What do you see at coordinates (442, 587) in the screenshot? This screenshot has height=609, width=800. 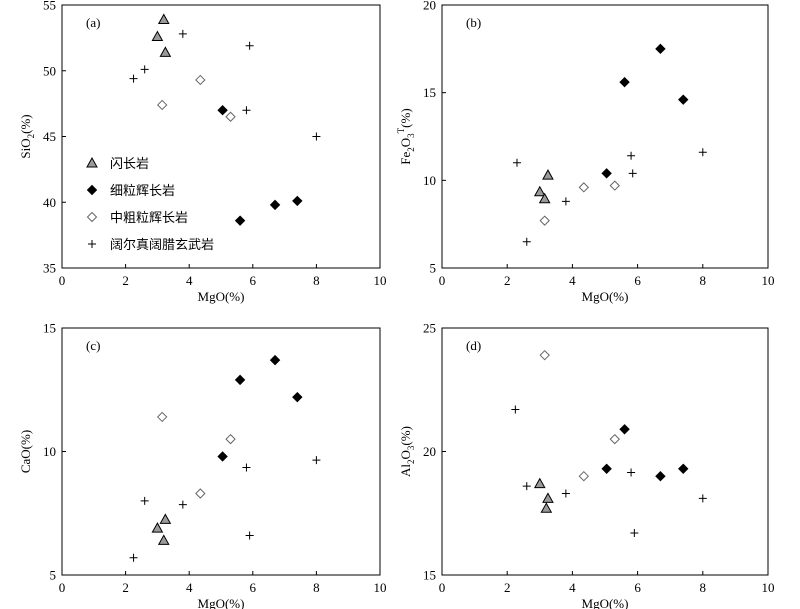 I see `x-tick-label: 0` at bounding box center [442, 587].